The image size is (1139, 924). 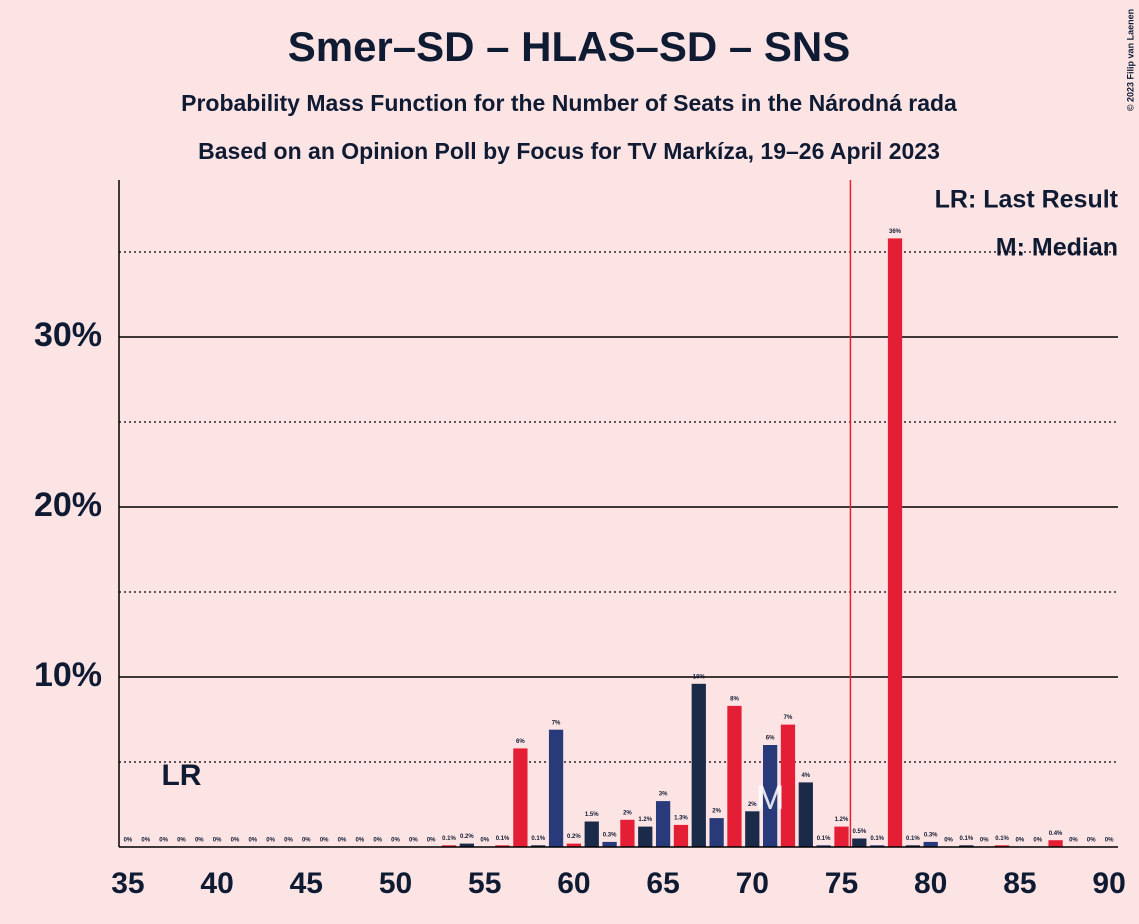 I want to click on y-tick-label: 30%, so click(x=68, y=335).